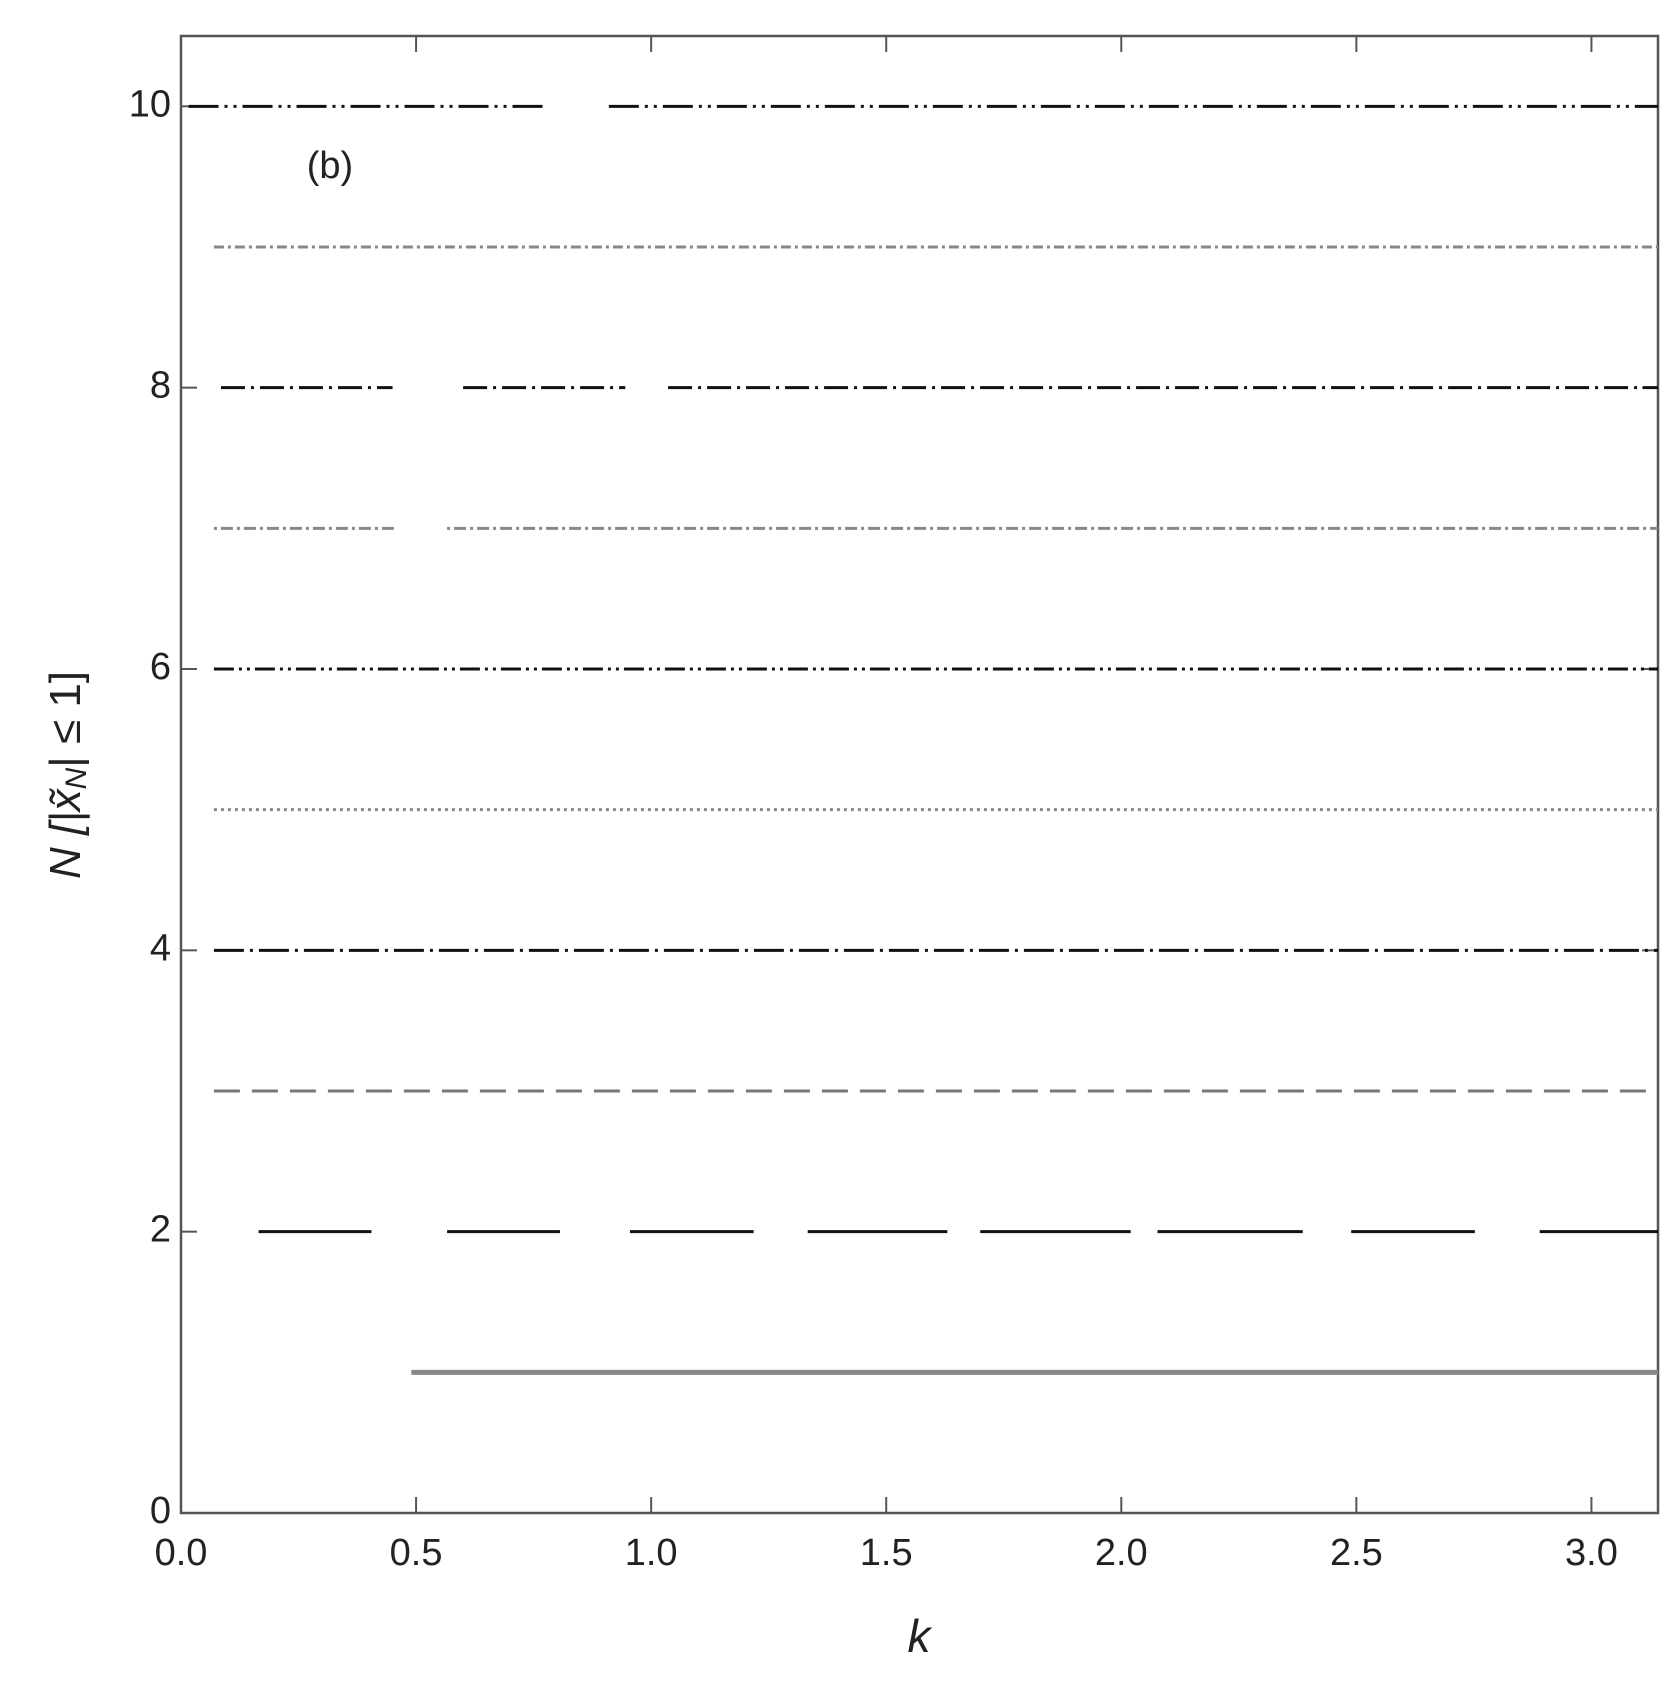  What do you see at coordinates (65, 833) in the screenshot?
I see `y-label-main: N [|x̃` at bounding box center [65, 833].